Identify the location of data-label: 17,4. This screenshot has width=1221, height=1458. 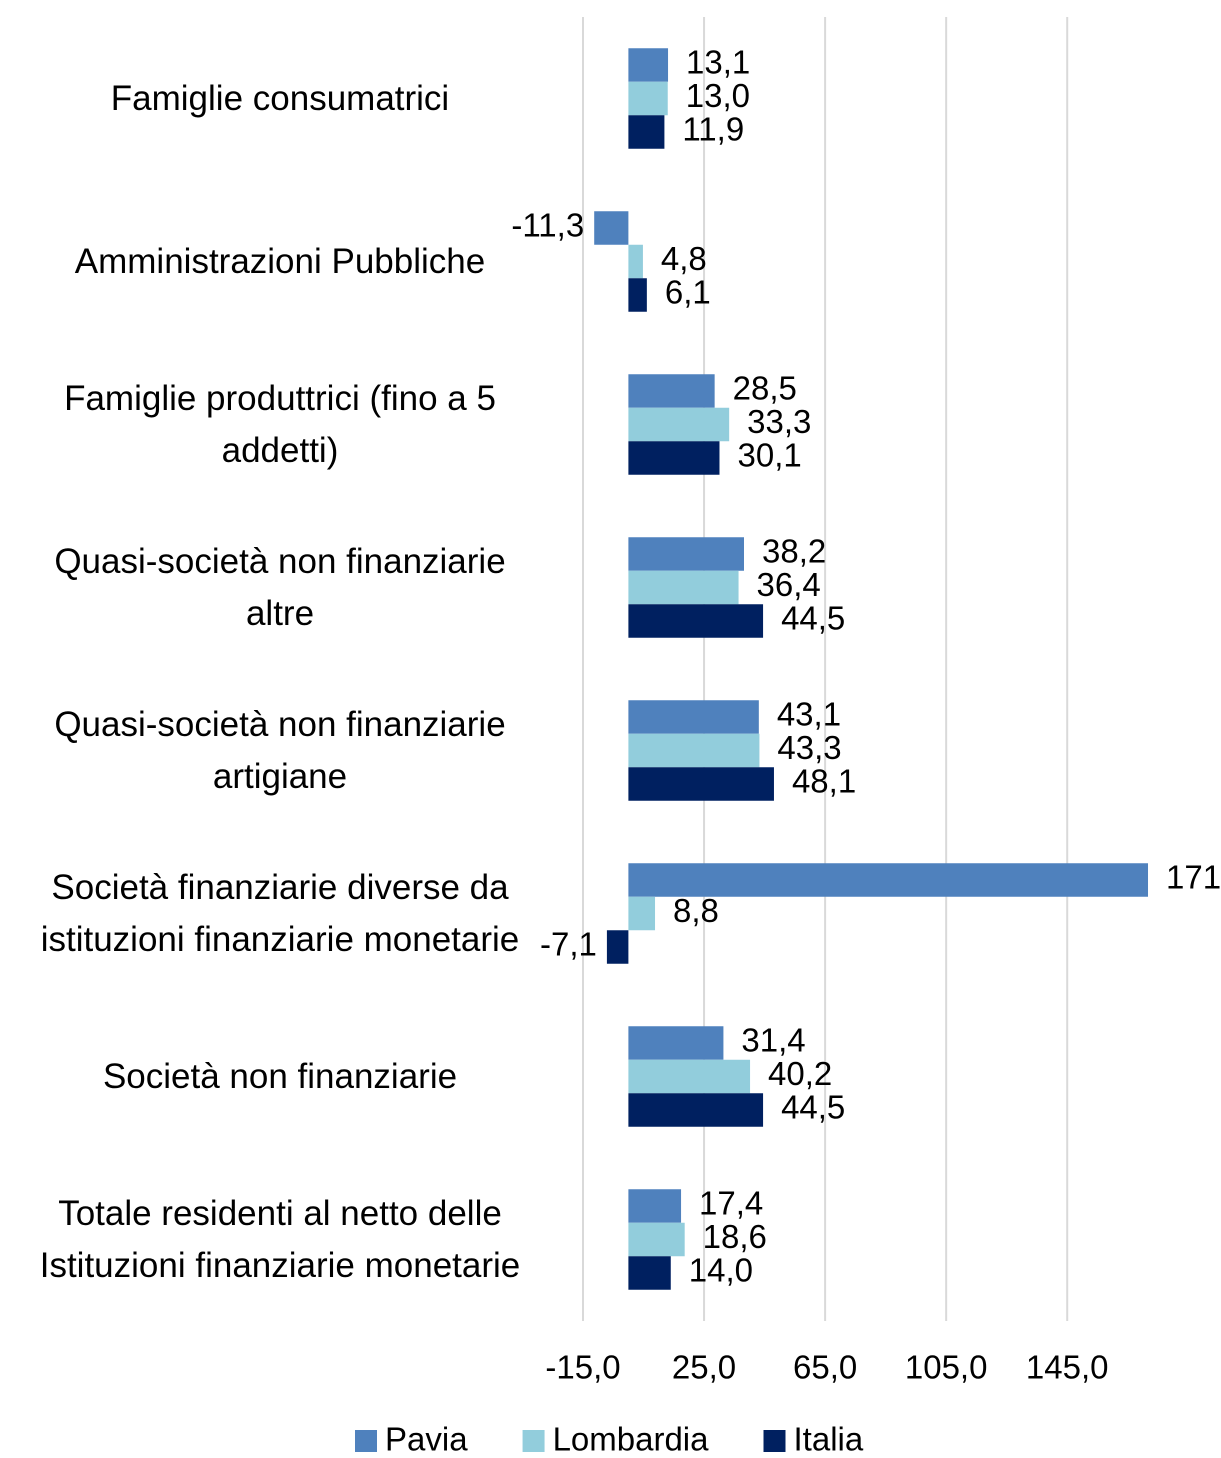
(731, 1203).